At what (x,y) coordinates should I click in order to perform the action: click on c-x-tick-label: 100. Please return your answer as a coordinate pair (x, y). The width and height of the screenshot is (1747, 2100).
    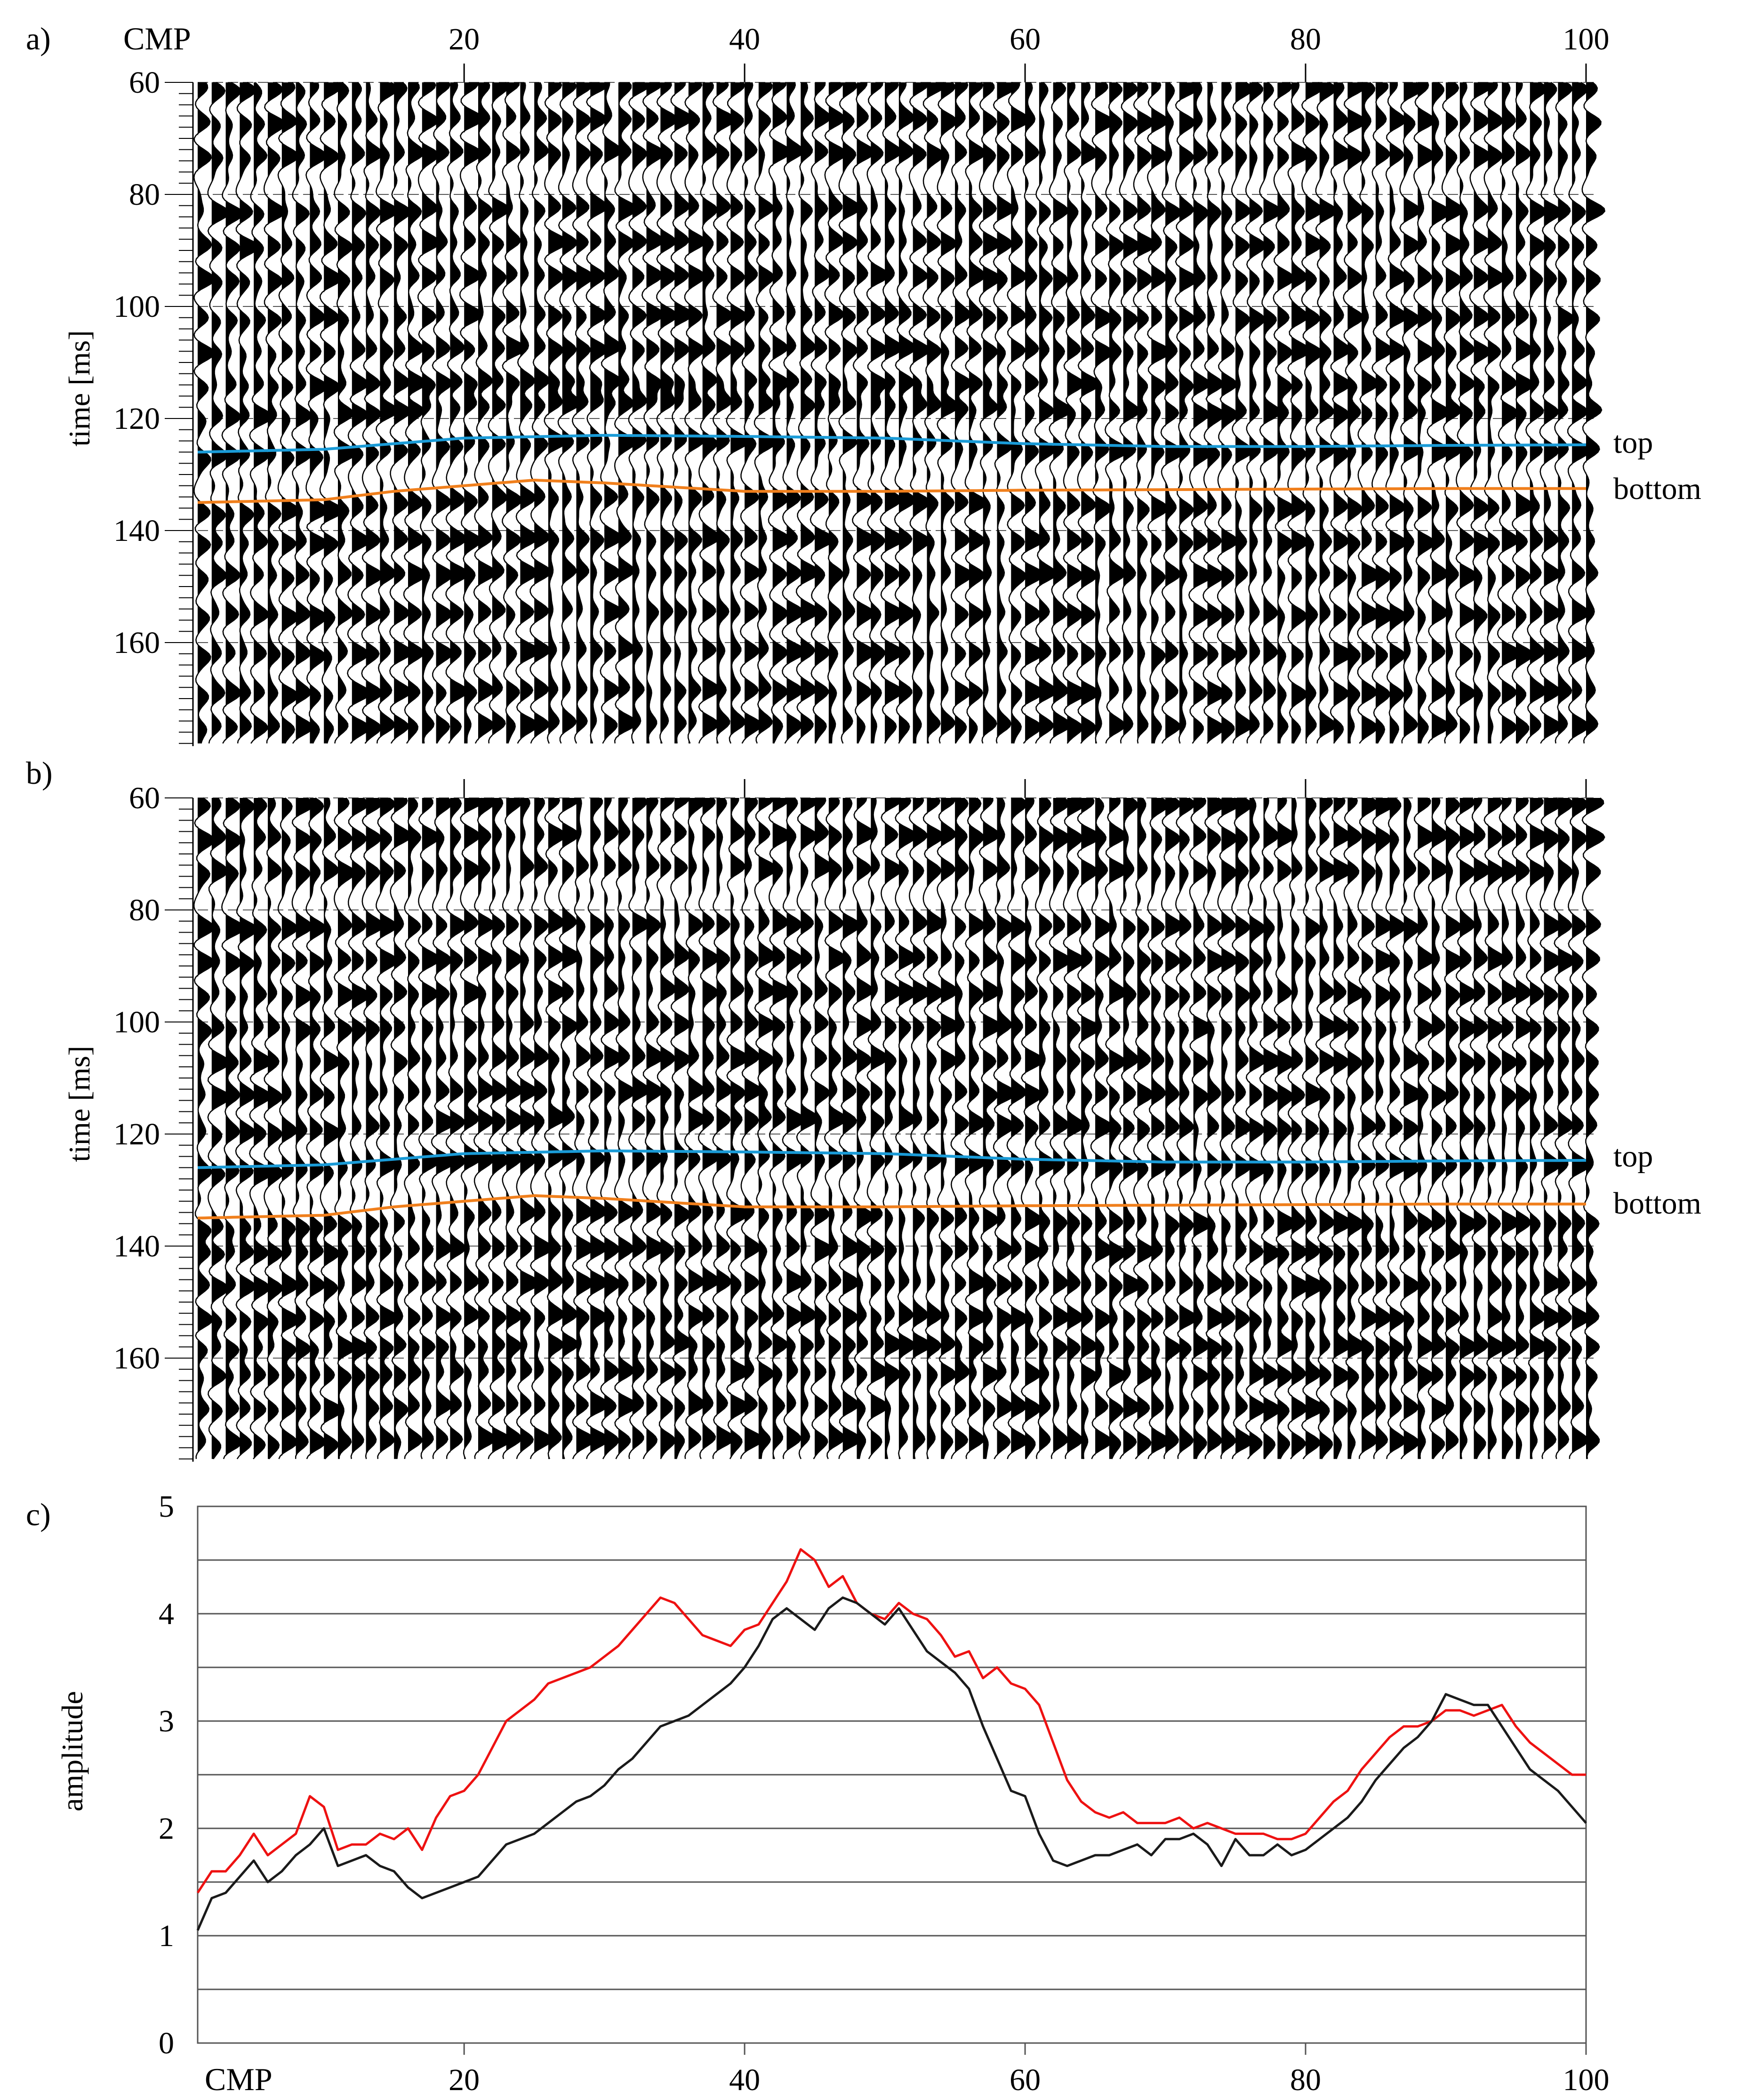
    Looking at the image, I should click on (1586, 2080).